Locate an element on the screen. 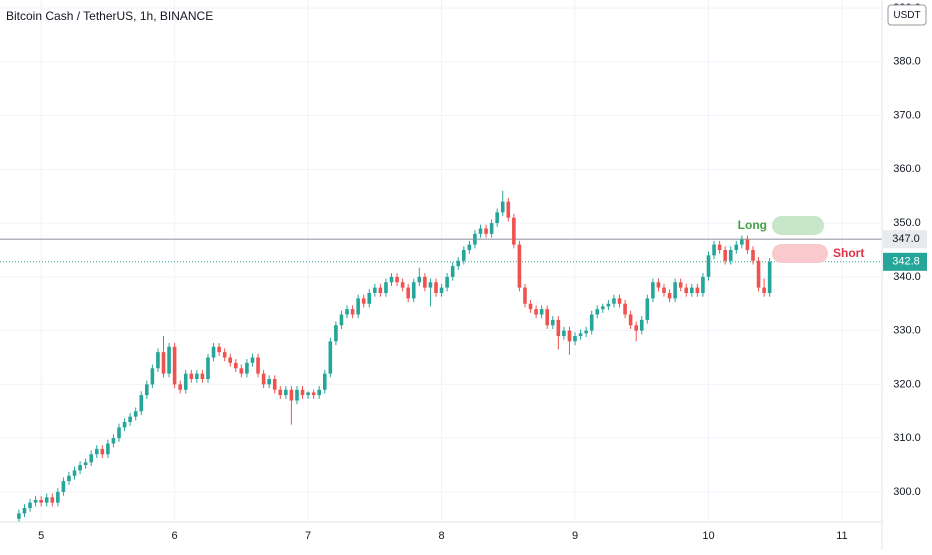  y-tick-label: 340.0 is located at coordinates (907, 277).